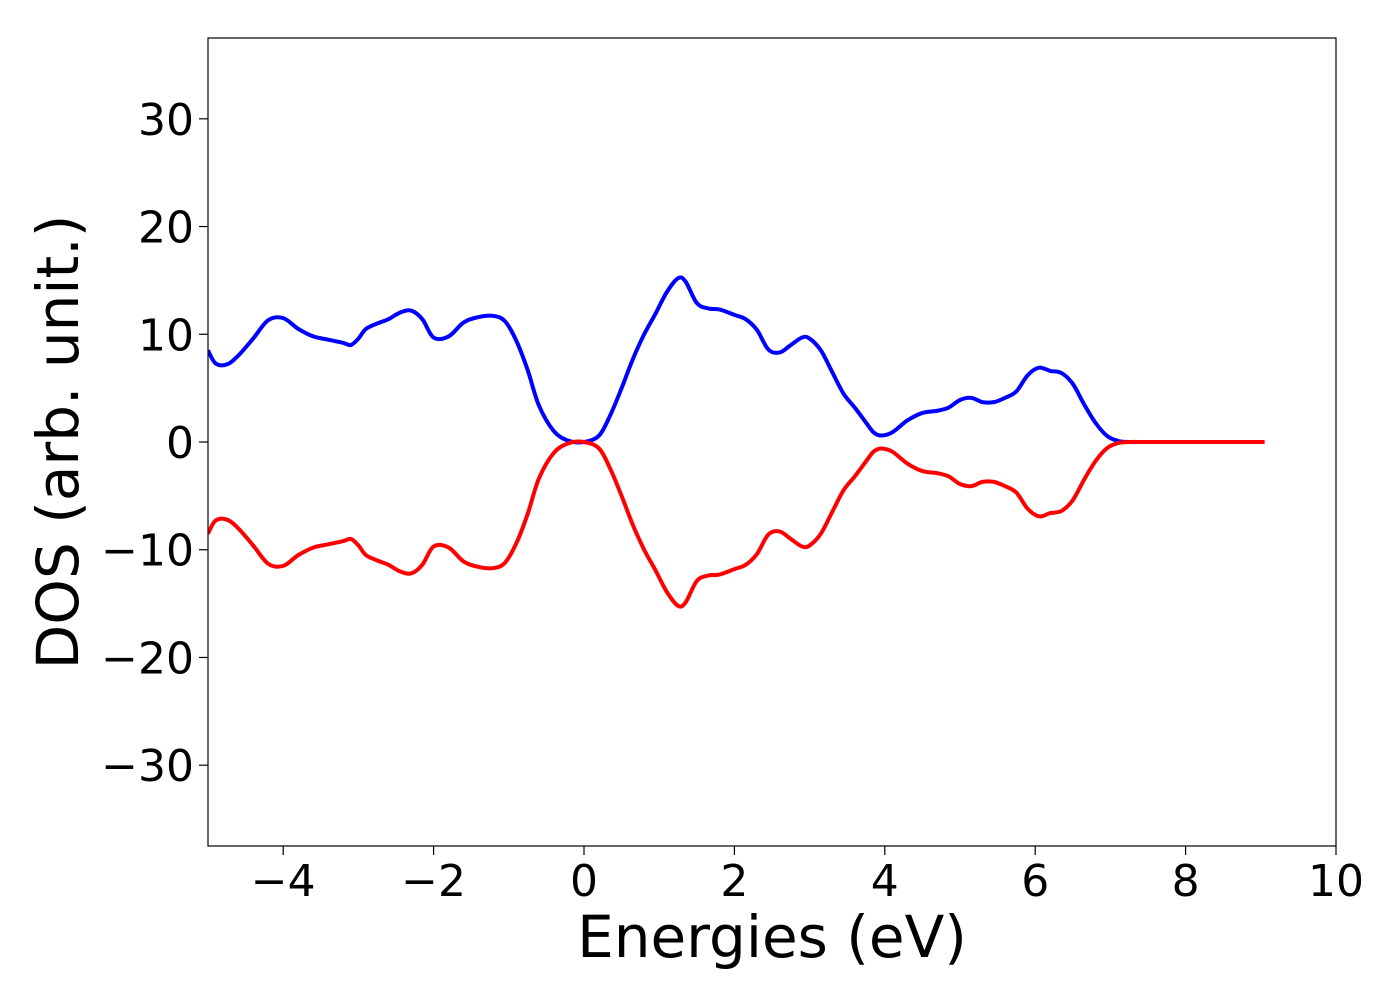  What do you see at coordinates (147, 658) in the screenshot?
I see `y-tick-label: −20` at bounding box center [147, 658].